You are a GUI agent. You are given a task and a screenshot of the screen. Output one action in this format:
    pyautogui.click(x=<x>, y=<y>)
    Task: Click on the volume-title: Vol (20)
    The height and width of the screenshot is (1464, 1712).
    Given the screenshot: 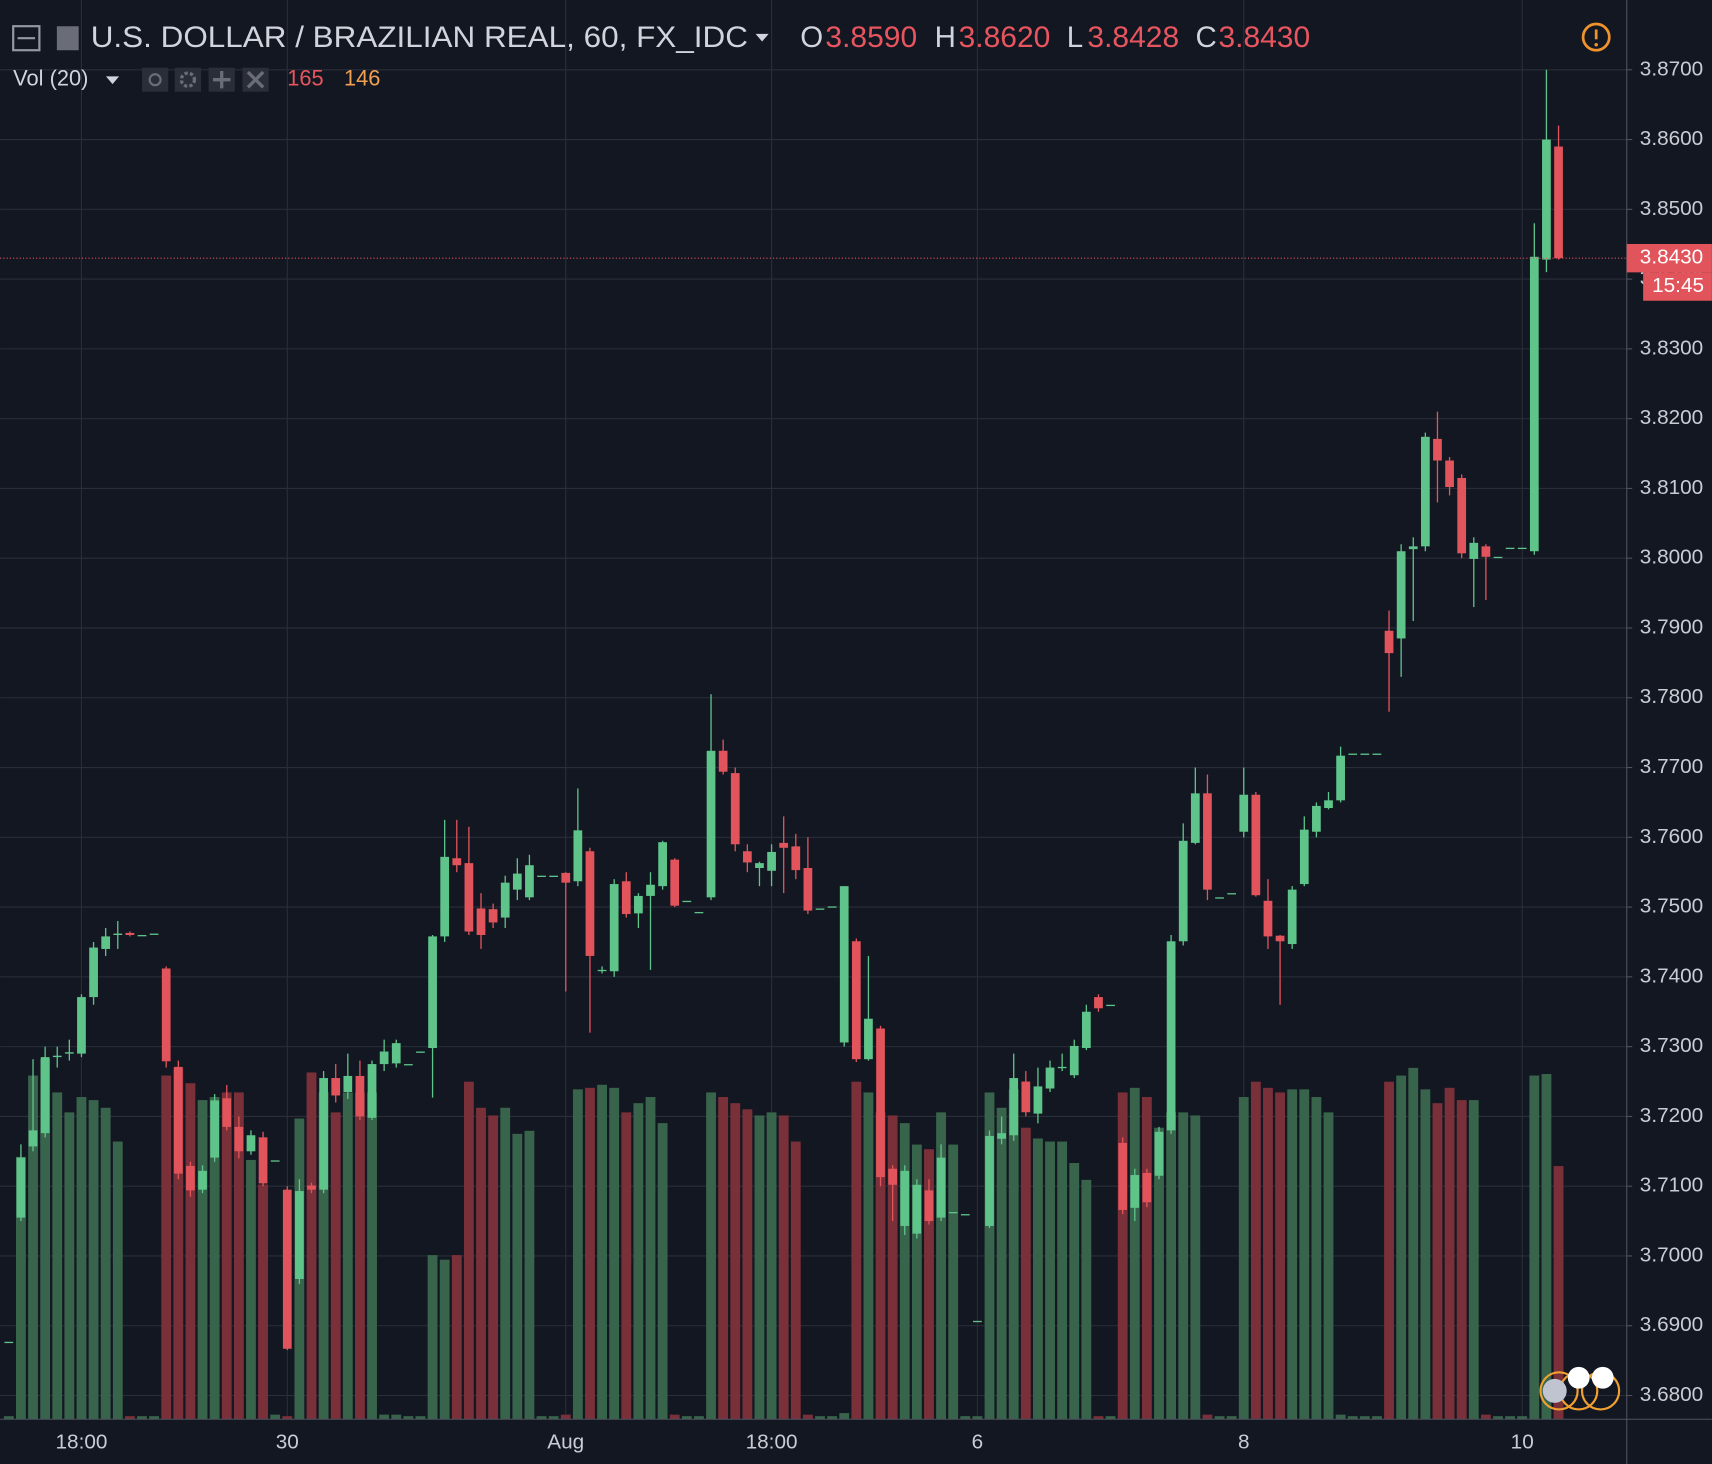 What is the action you would take?
    pyautogui.click(x=50, y=77)
    